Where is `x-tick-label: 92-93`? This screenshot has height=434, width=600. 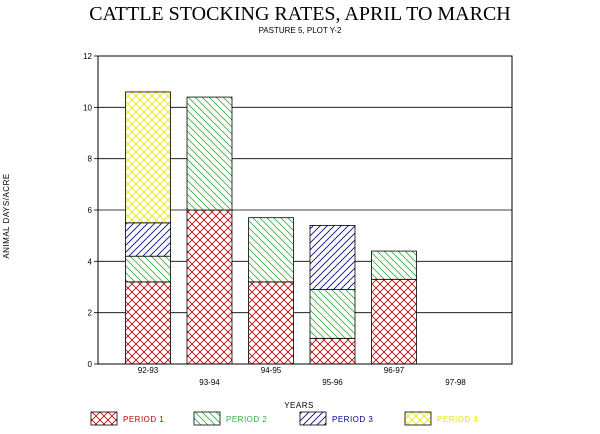
x-tick-label: 92-93 is located at coordinates (148, 370).